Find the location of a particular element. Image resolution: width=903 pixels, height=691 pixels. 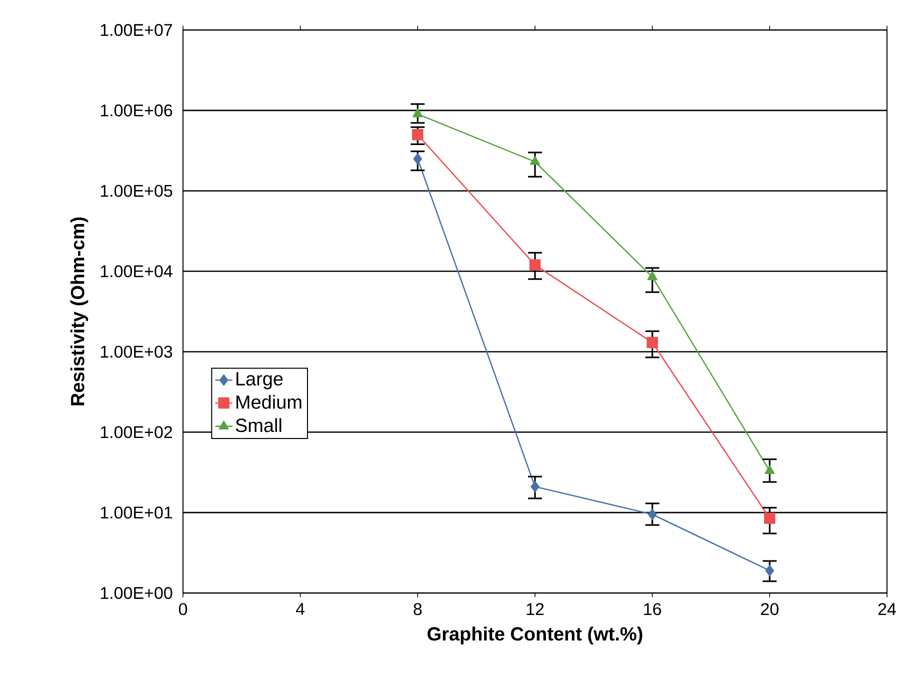

y-tick-label: 1.00E+00 is located at coordinates (136, 593).